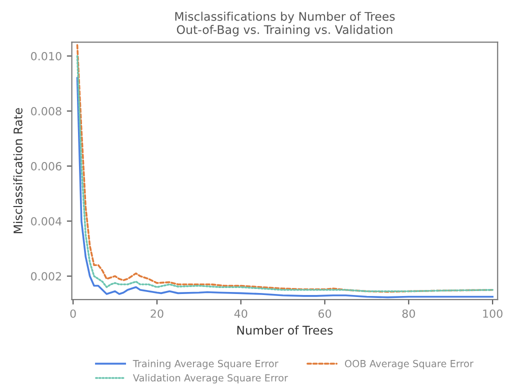  What do you see at coordinates (409, 313) in the screenshot?
I see `x-tick-label: 80` at bounding box center [409, 313].